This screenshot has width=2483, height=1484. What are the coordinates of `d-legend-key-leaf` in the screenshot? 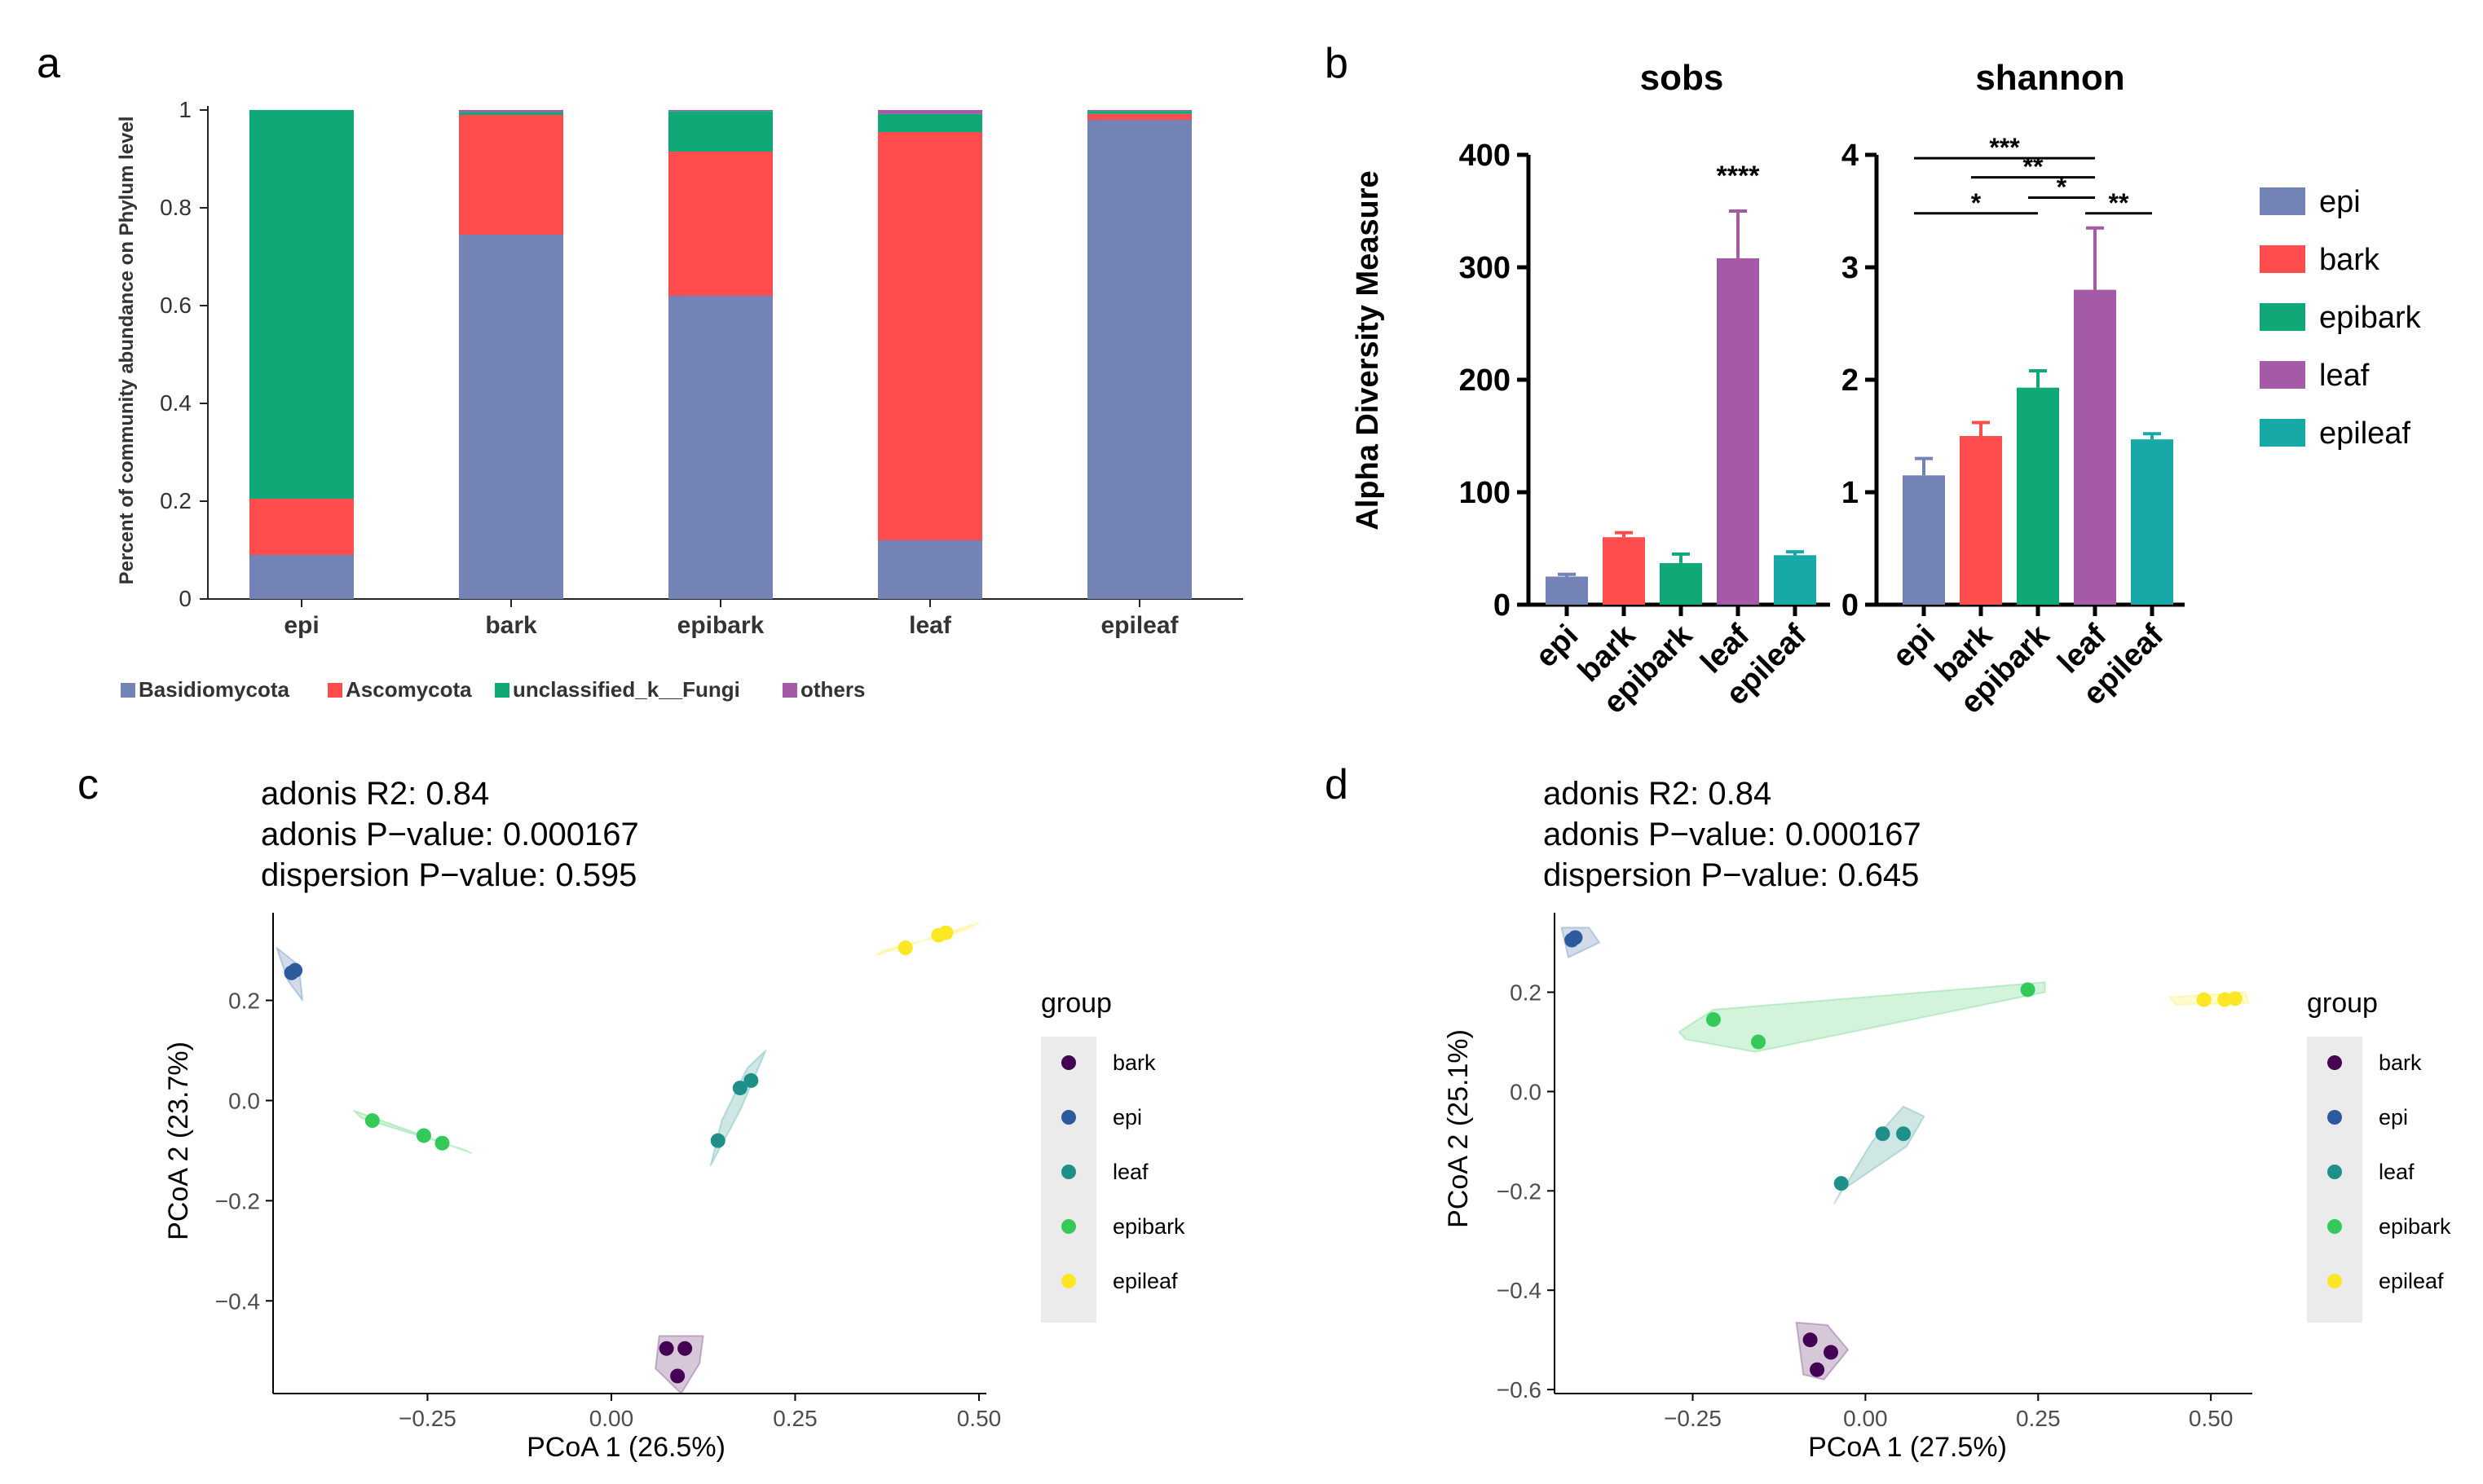 It's located at (2334, 1172).